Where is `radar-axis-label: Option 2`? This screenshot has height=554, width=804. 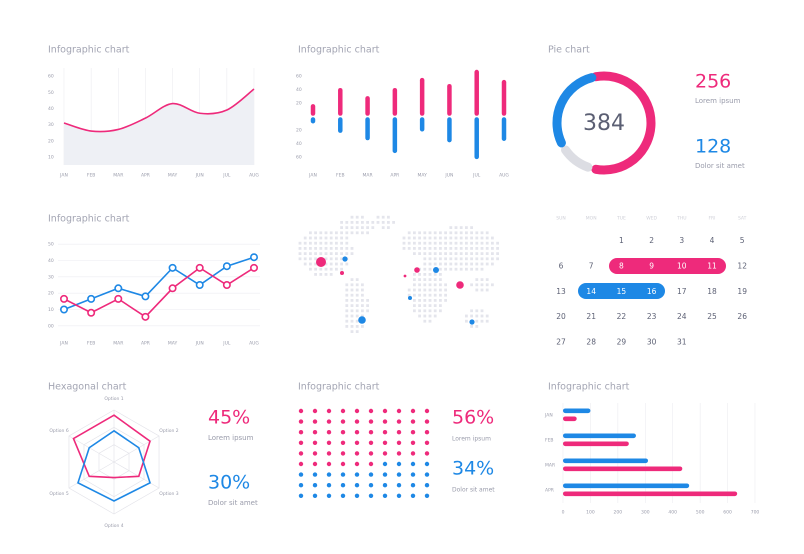 radar-axis-label: Option 2 is located at coordinates (168, 431).